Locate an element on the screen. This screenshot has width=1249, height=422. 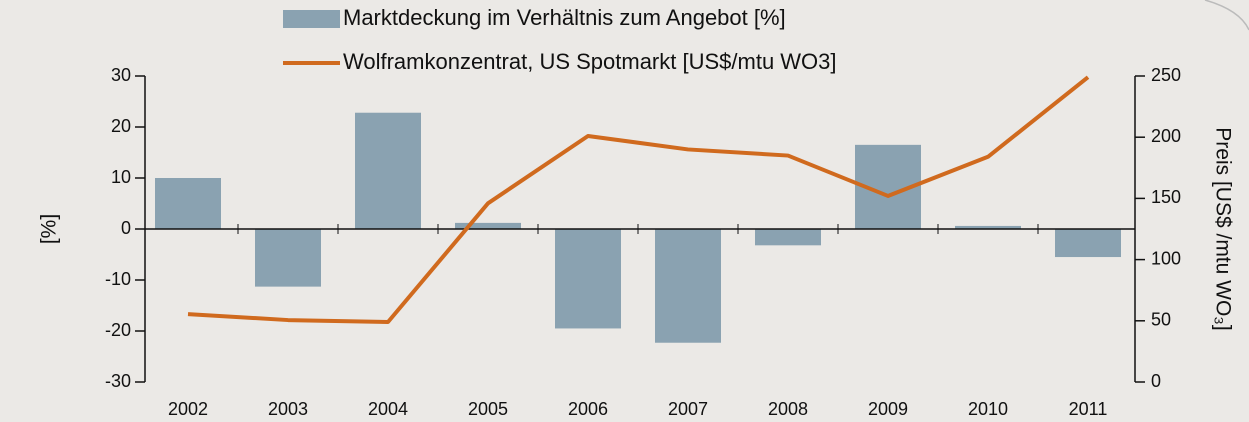
x-tick-label: 2011 is located at coordinates (1088, 409).